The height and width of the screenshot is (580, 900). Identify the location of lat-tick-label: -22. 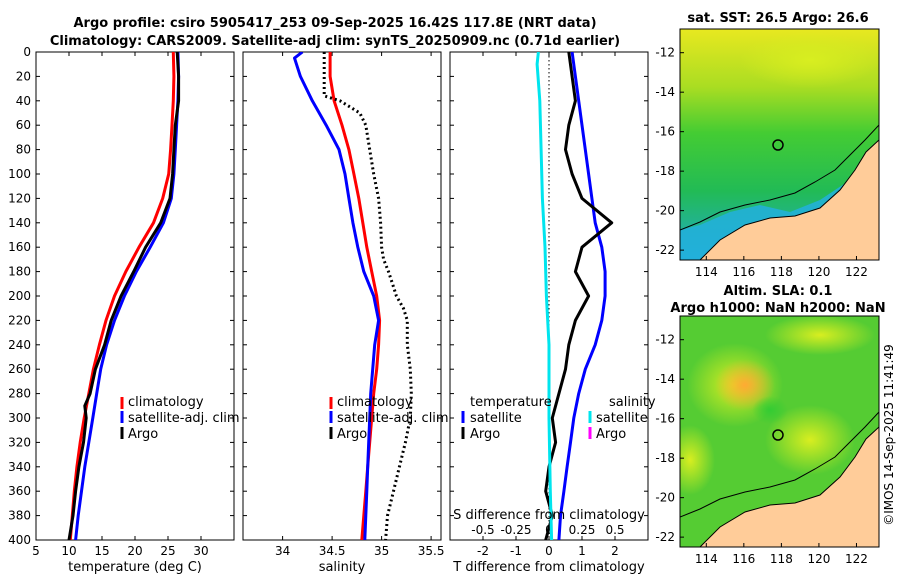
(665, 537).